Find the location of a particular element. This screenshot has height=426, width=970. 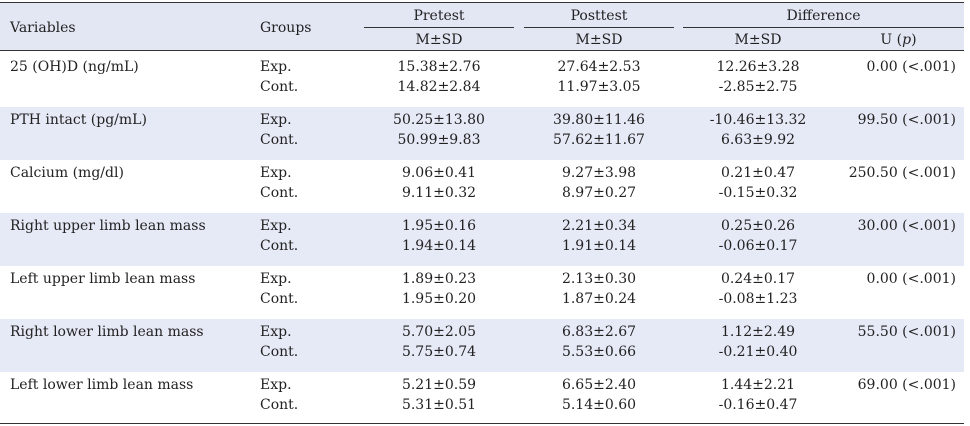

u-label-p: p is located at coordinates (907, 40).